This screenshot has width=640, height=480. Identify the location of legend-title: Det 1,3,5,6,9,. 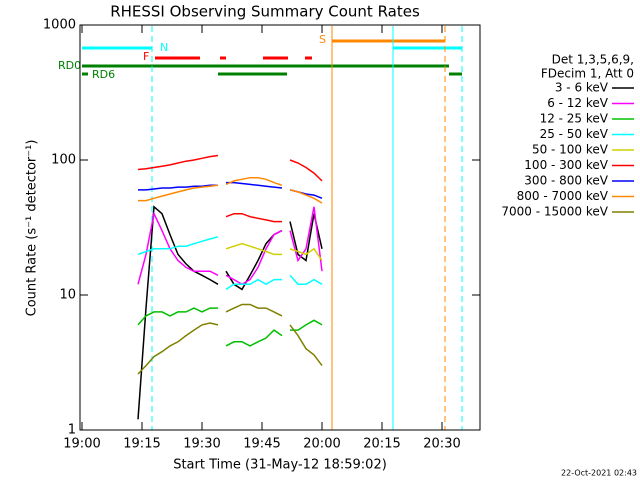
(593, 60).